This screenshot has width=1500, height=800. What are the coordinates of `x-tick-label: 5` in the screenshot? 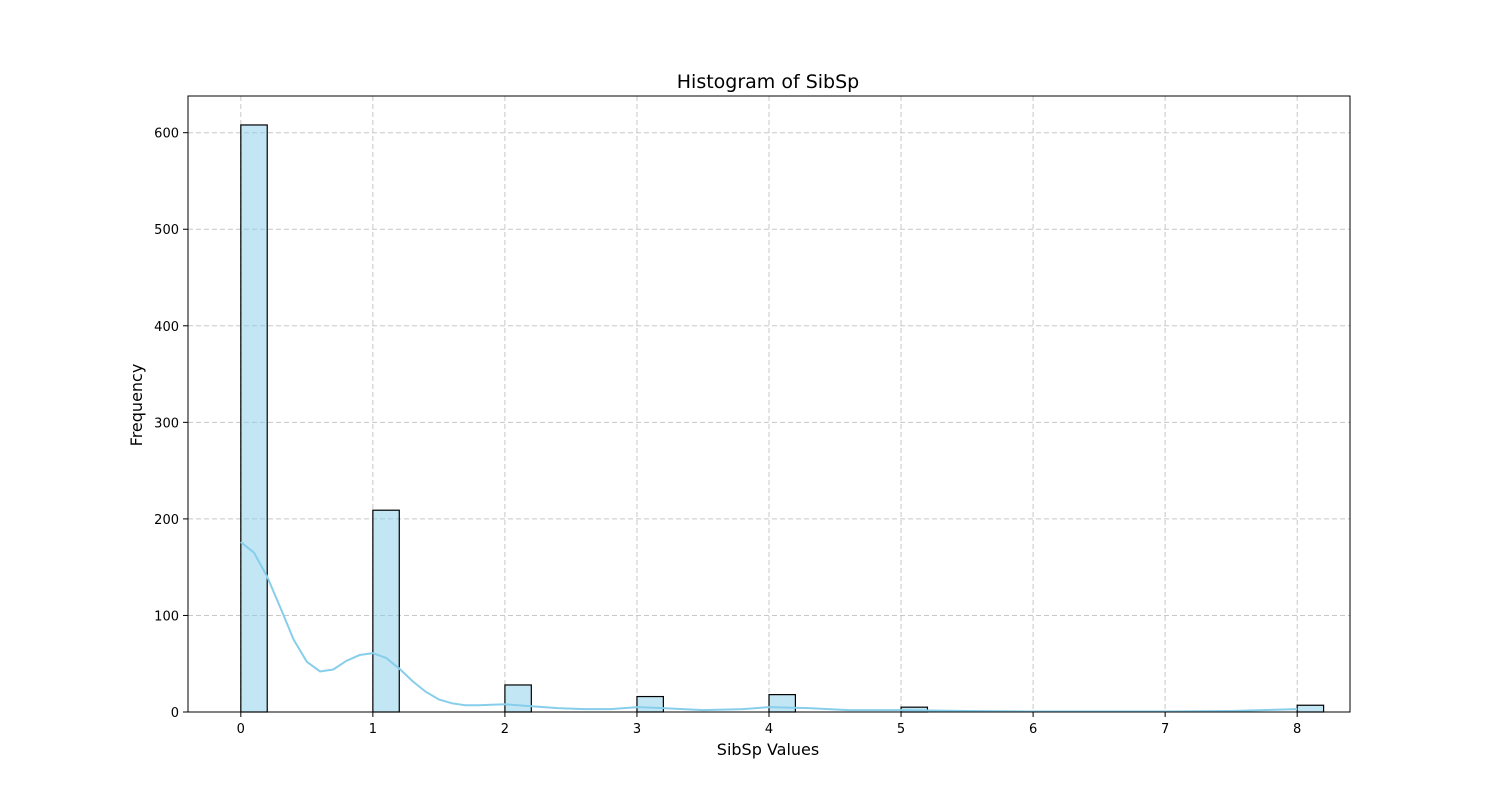 It's located at (901, 729).